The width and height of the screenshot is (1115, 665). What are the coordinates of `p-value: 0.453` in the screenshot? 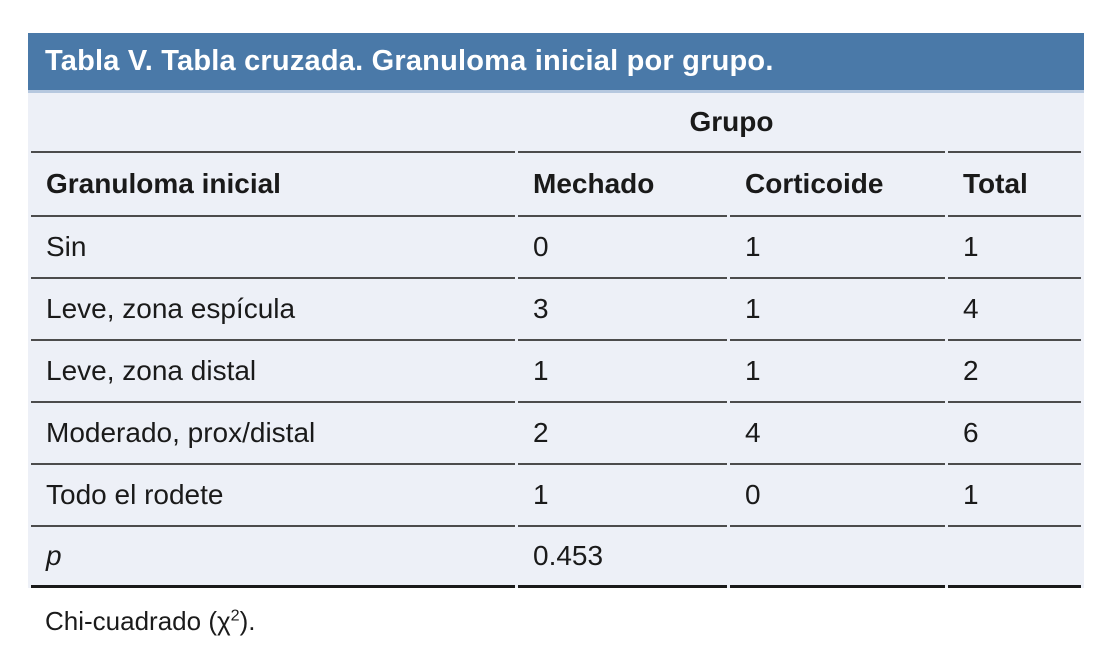 It's located at (622, 557).